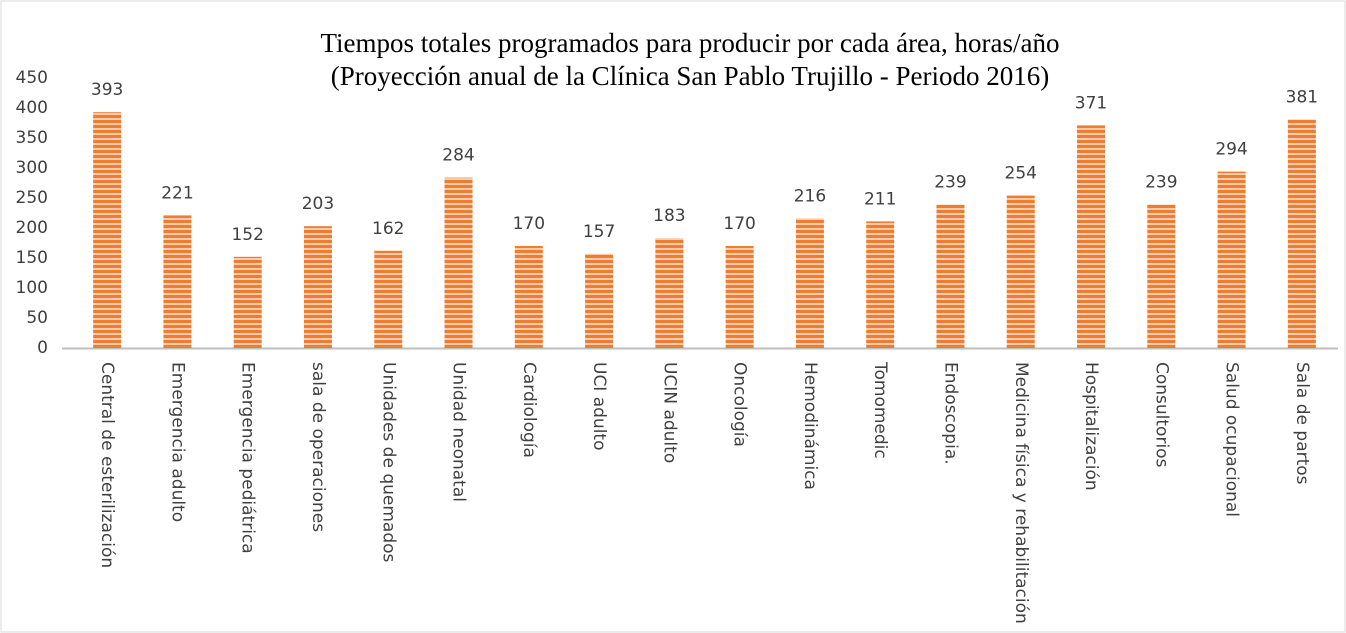 The image size is (1346, 633). I want to click on x-tick-label: Unidades de quemados, so click(388, 462).